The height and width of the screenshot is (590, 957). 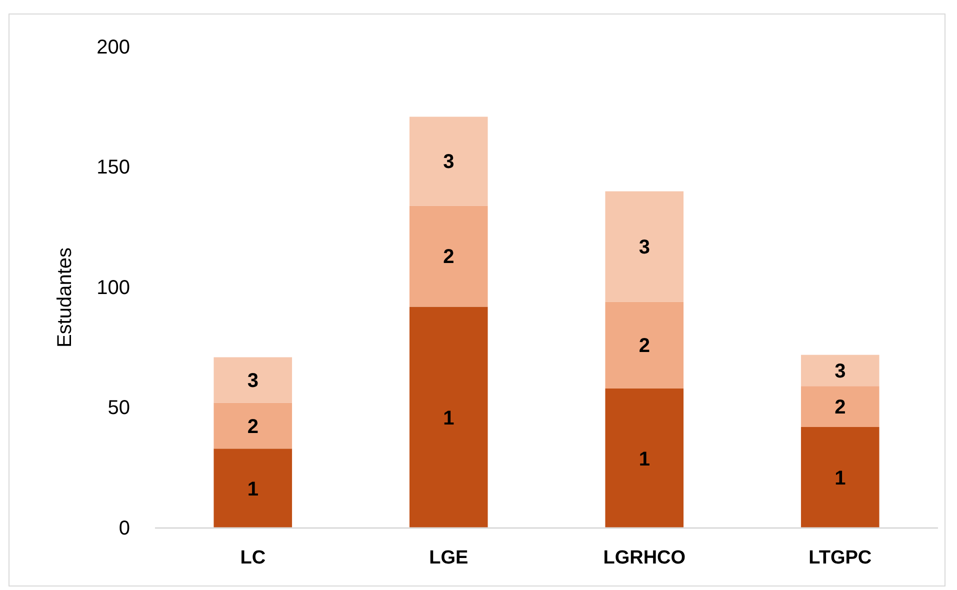 I want to click on y-tick-label: 100, so click(x=113, y=287).